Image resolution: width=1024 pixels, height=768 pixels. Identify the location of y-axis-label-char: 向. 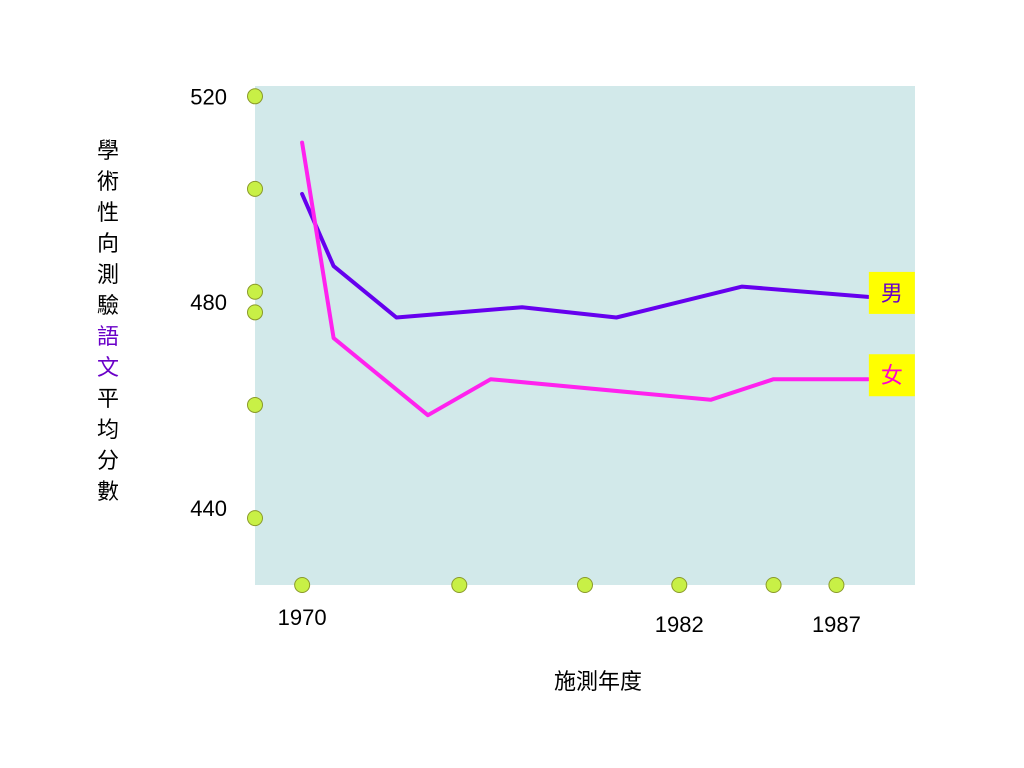
(108, 244).